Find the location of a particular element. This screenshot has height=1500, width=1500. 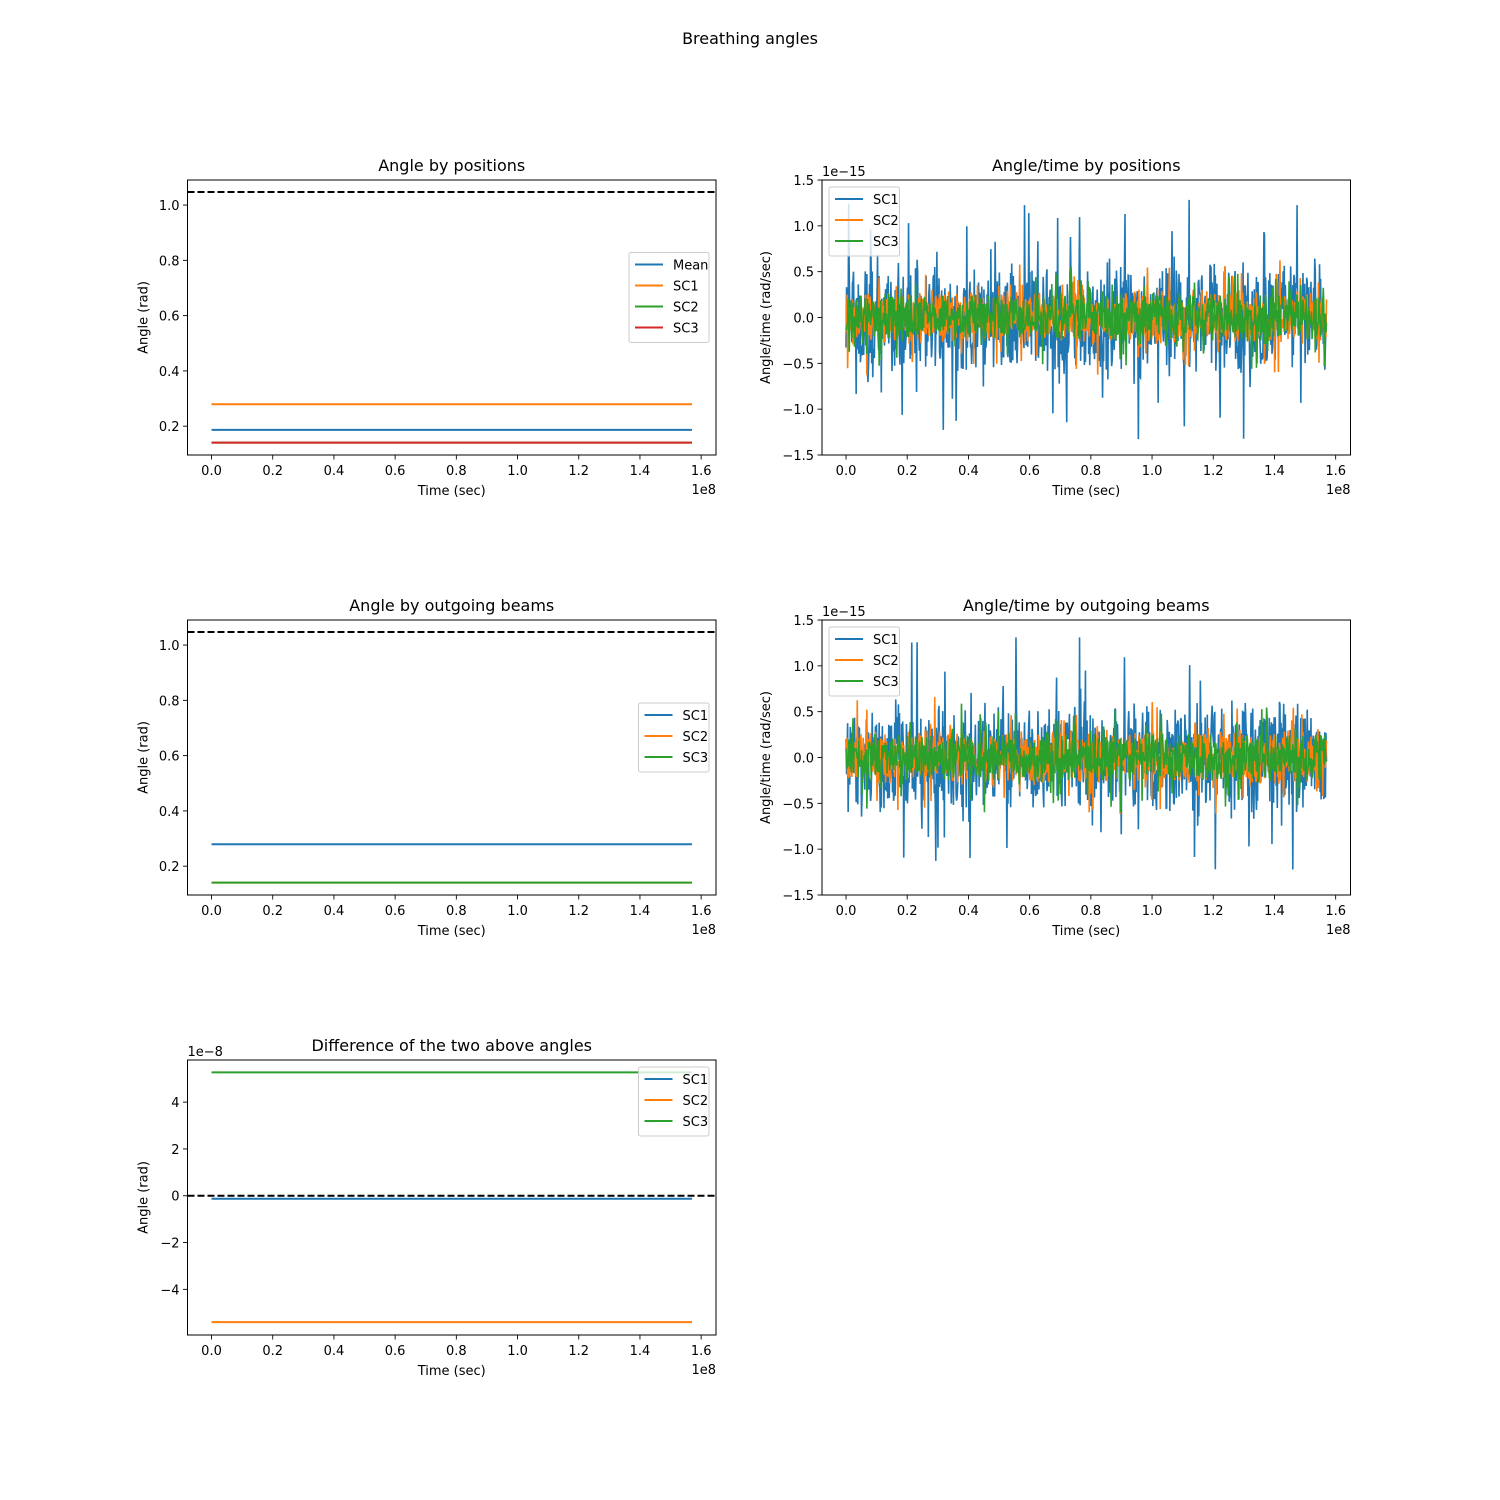

y-tick-label: 2 is located at coordinates (175, 1150).